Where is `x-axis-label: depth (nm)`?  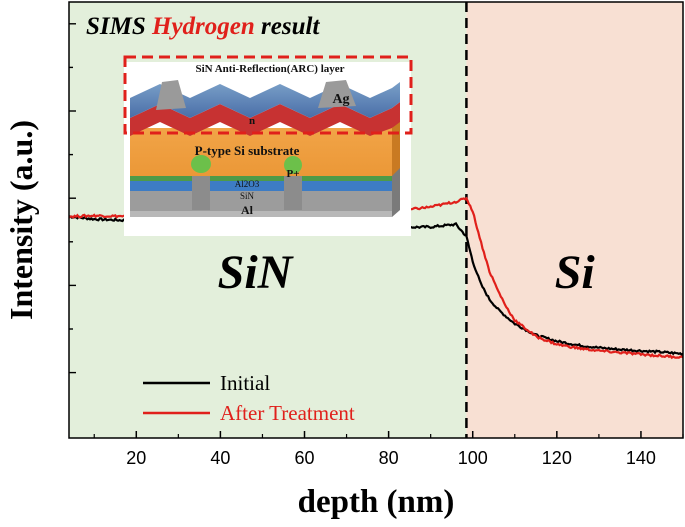 x-axis-label: depth (nm) is located at coordinates (376, 502).